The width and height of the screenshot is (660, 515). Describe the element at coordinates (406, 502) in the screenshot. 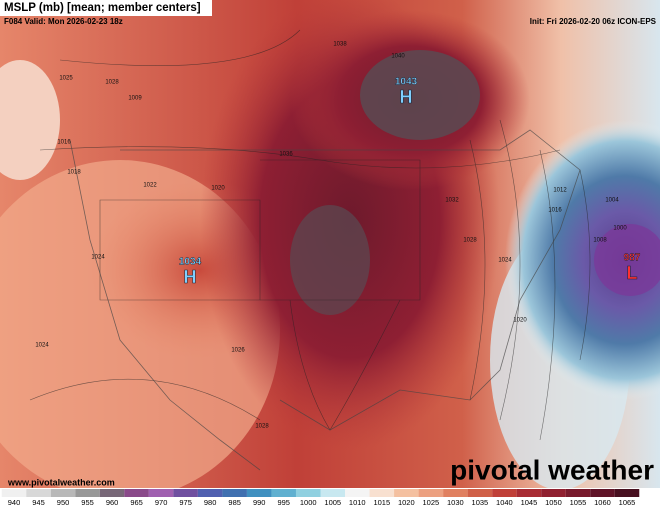

I see `colorbar-label: 1020` at that location.